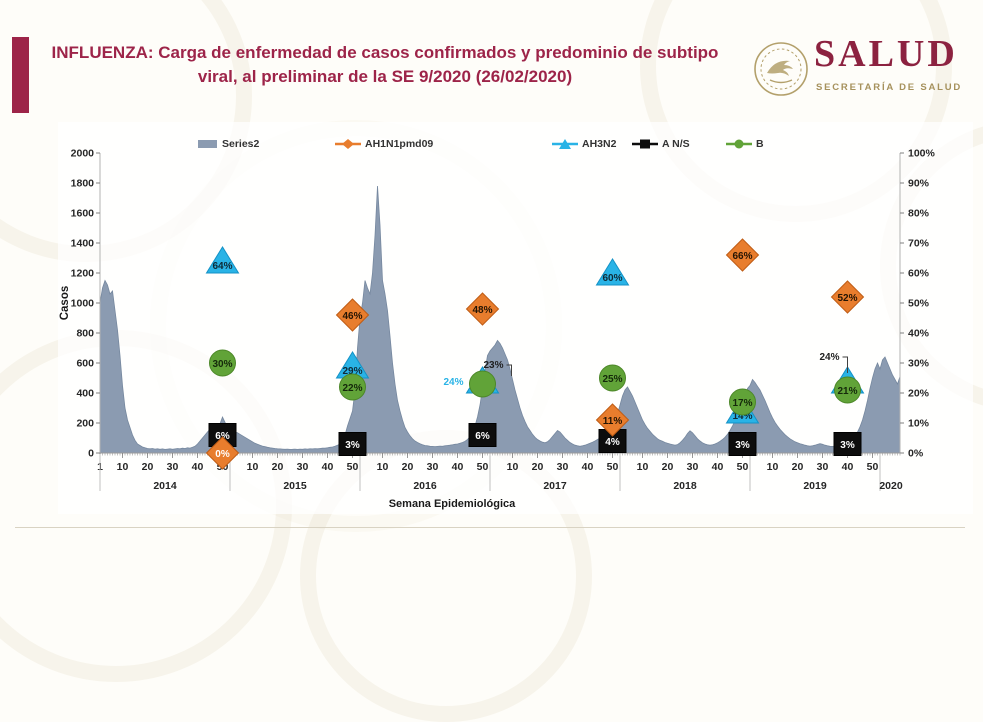 This screenshot has width=983, height=722. I want to click on svg-text: 4%, so click(612, 442).